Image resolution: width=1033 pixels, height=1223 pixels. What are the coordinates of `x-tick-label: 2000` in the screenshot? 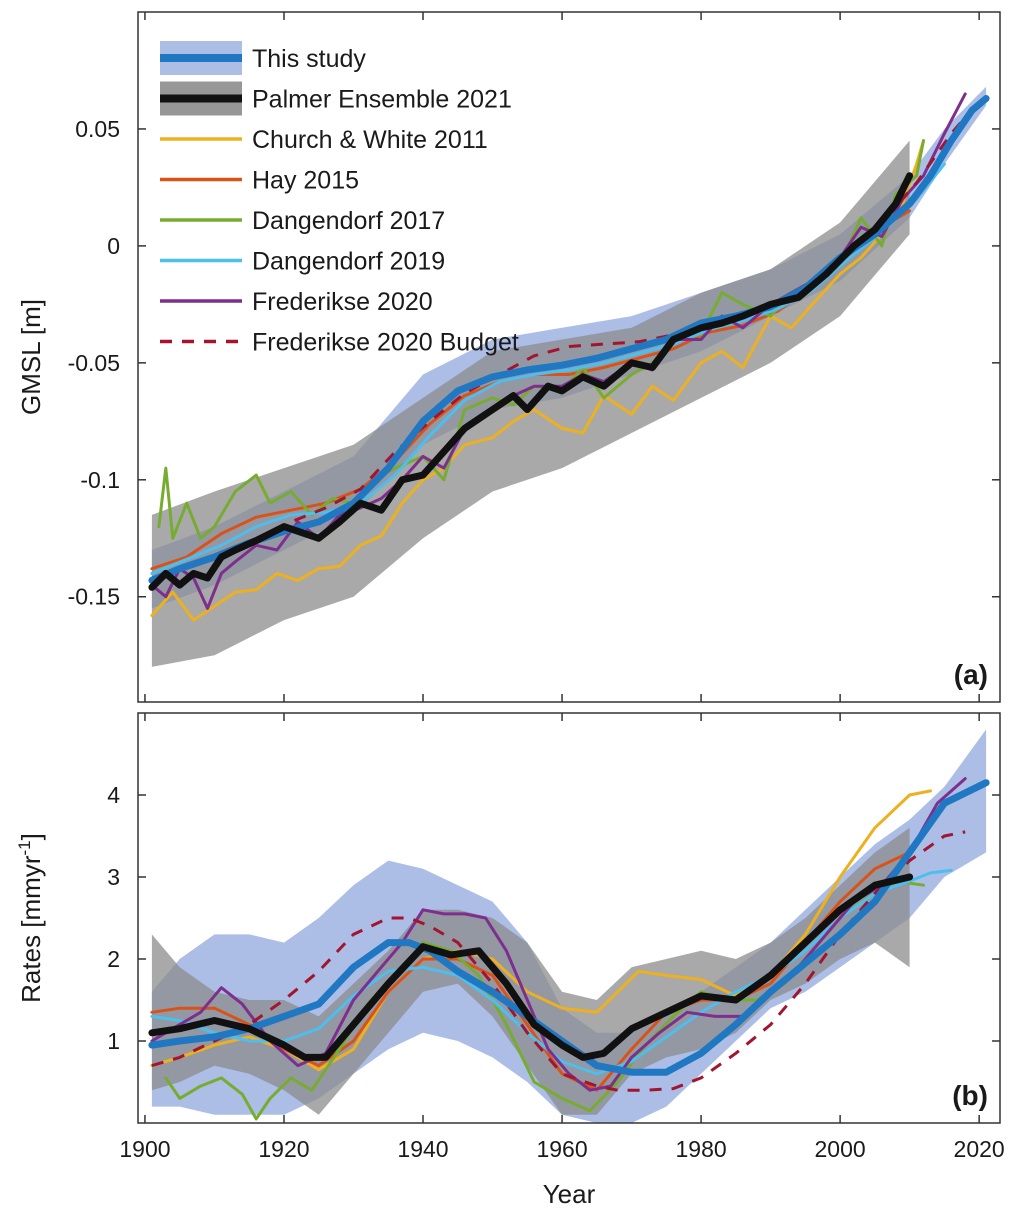 It's located at (840, 1149).